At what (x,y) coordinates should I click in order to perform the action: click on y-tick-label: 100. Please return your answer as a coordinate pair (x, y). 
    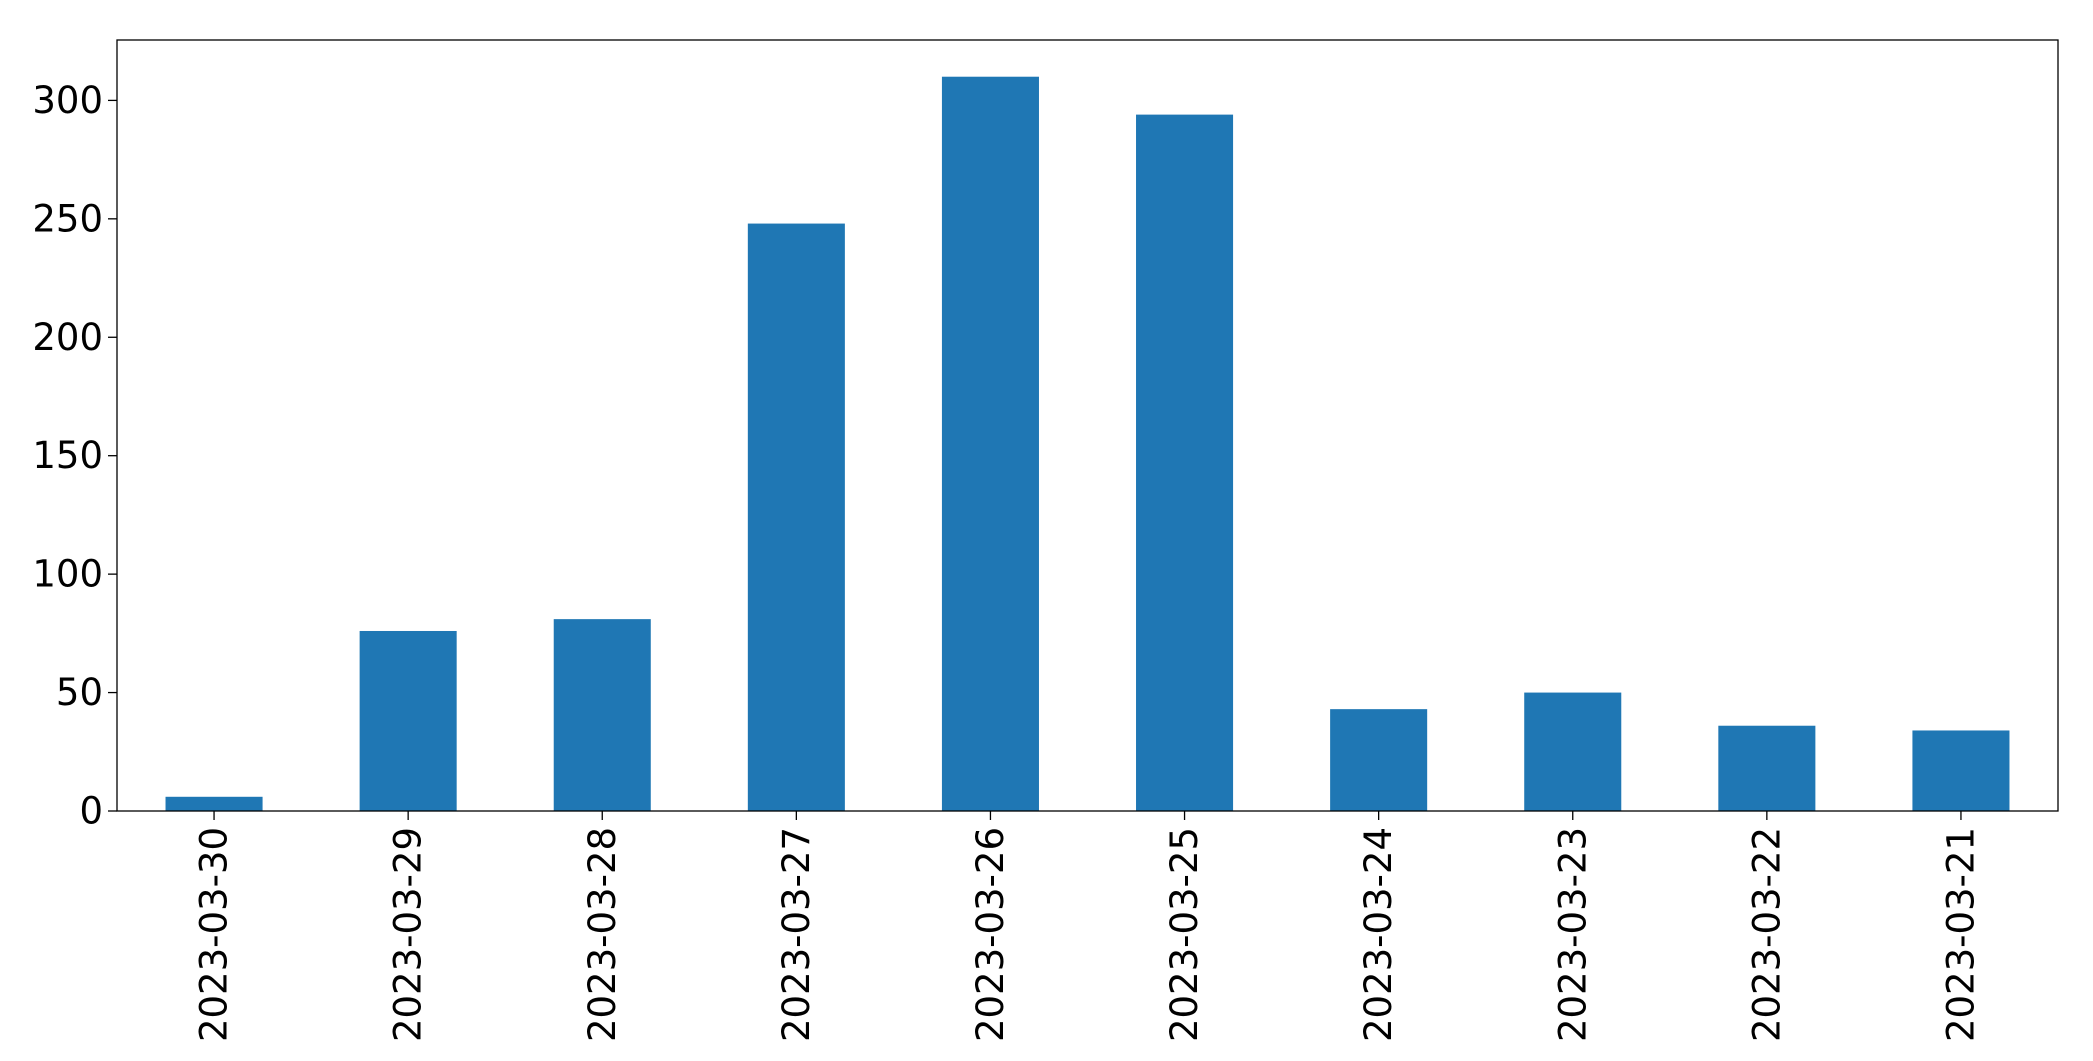
    Looking at the image, I should click on (67, 574).